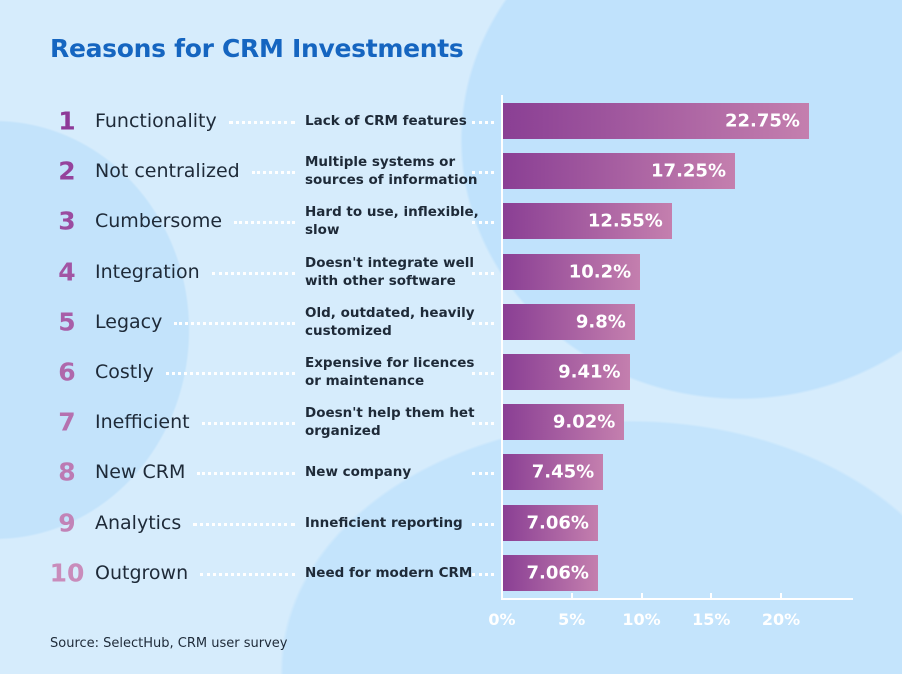 The height and width of the screenshot is (674, 902). What do you see at coordinates (386, 121) in the screenshot?
I see `description-label: Lack of CRM features` at bounding box center [386, 121].